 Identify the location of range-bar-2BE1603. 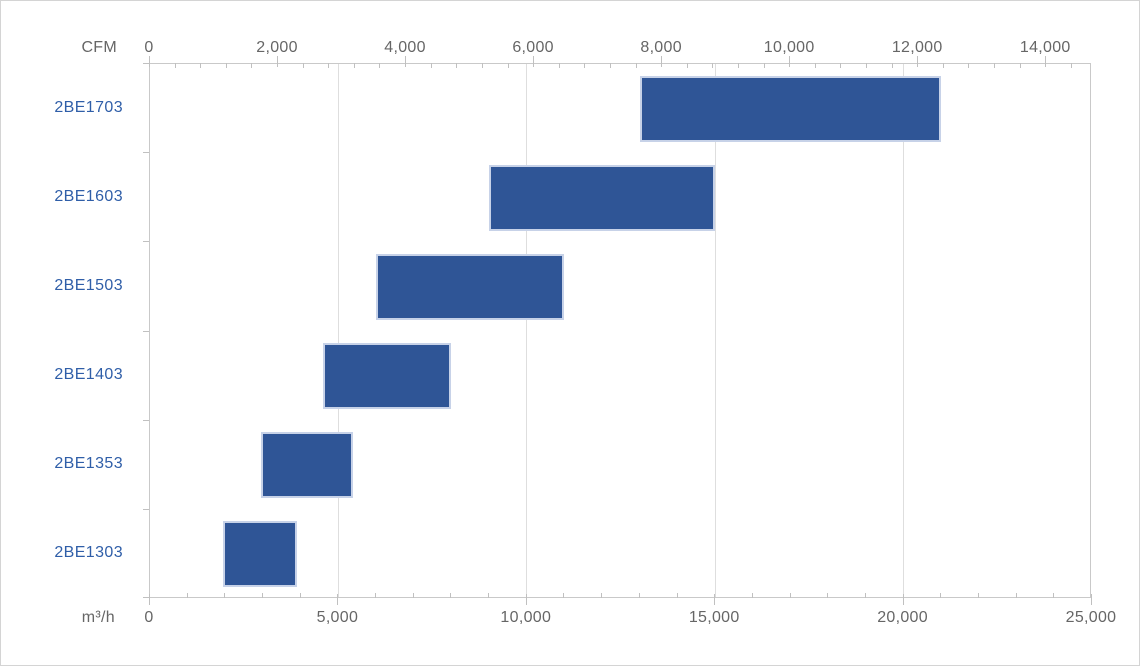
(602, 197).